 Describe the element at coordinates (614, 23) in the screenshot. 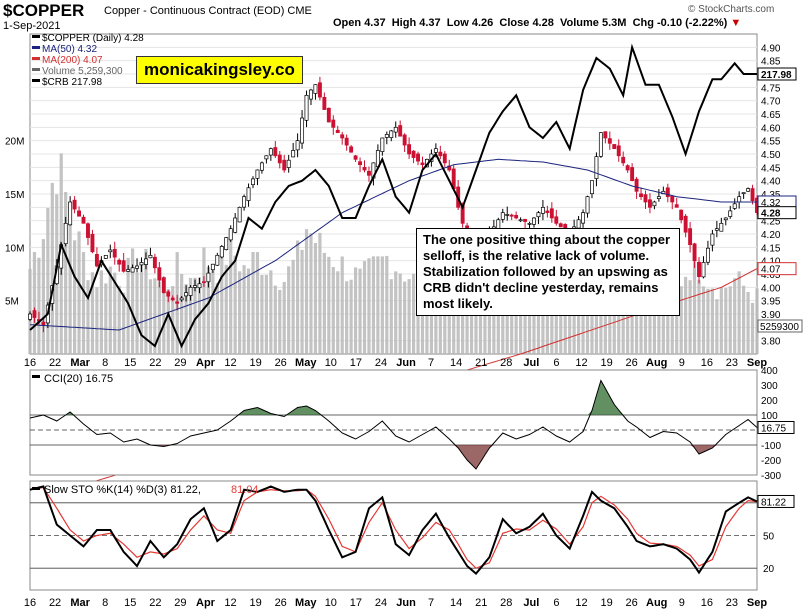

I see `volume-value: 5.3M` at that location.